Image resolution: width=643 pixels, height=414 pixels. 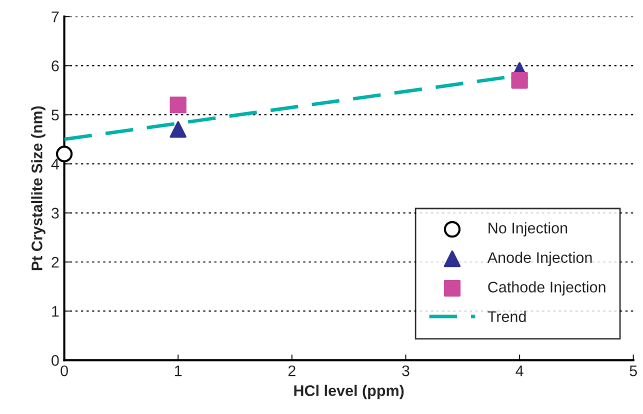 What do you see at coordinates (349, 392) in the screenshot?
I see `x-axis-title: HCl level (ppm)` at bounding box center [349, 392].